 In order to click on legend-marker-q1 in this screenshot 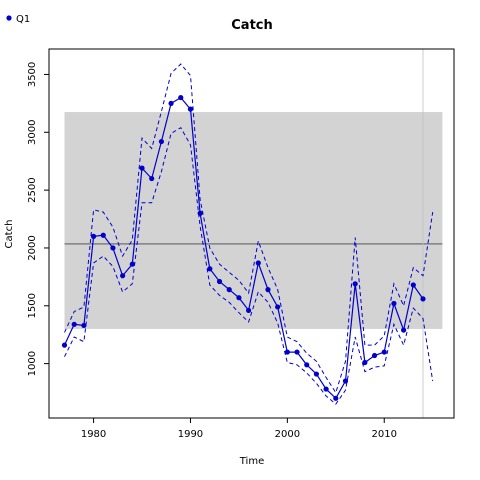, I will do `click(9, 18)`.